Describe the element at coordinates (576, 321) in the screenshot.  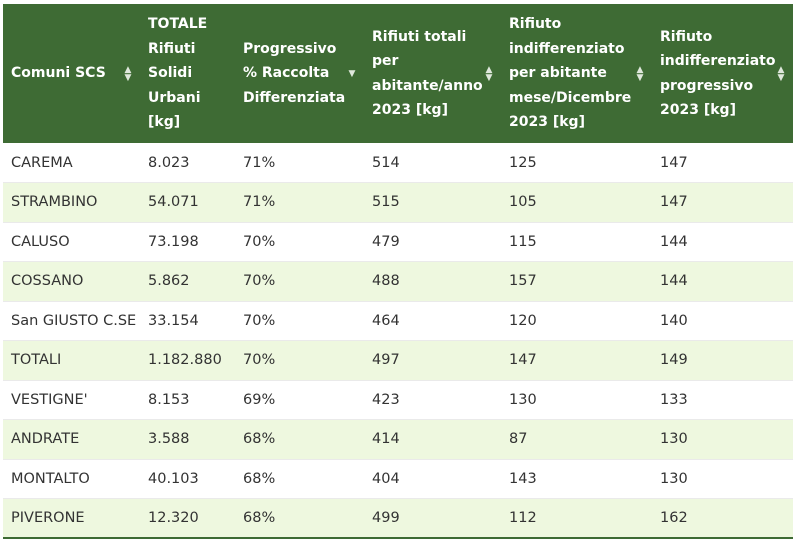
I see `cell-indifferenziato-mese: 120` at that location.